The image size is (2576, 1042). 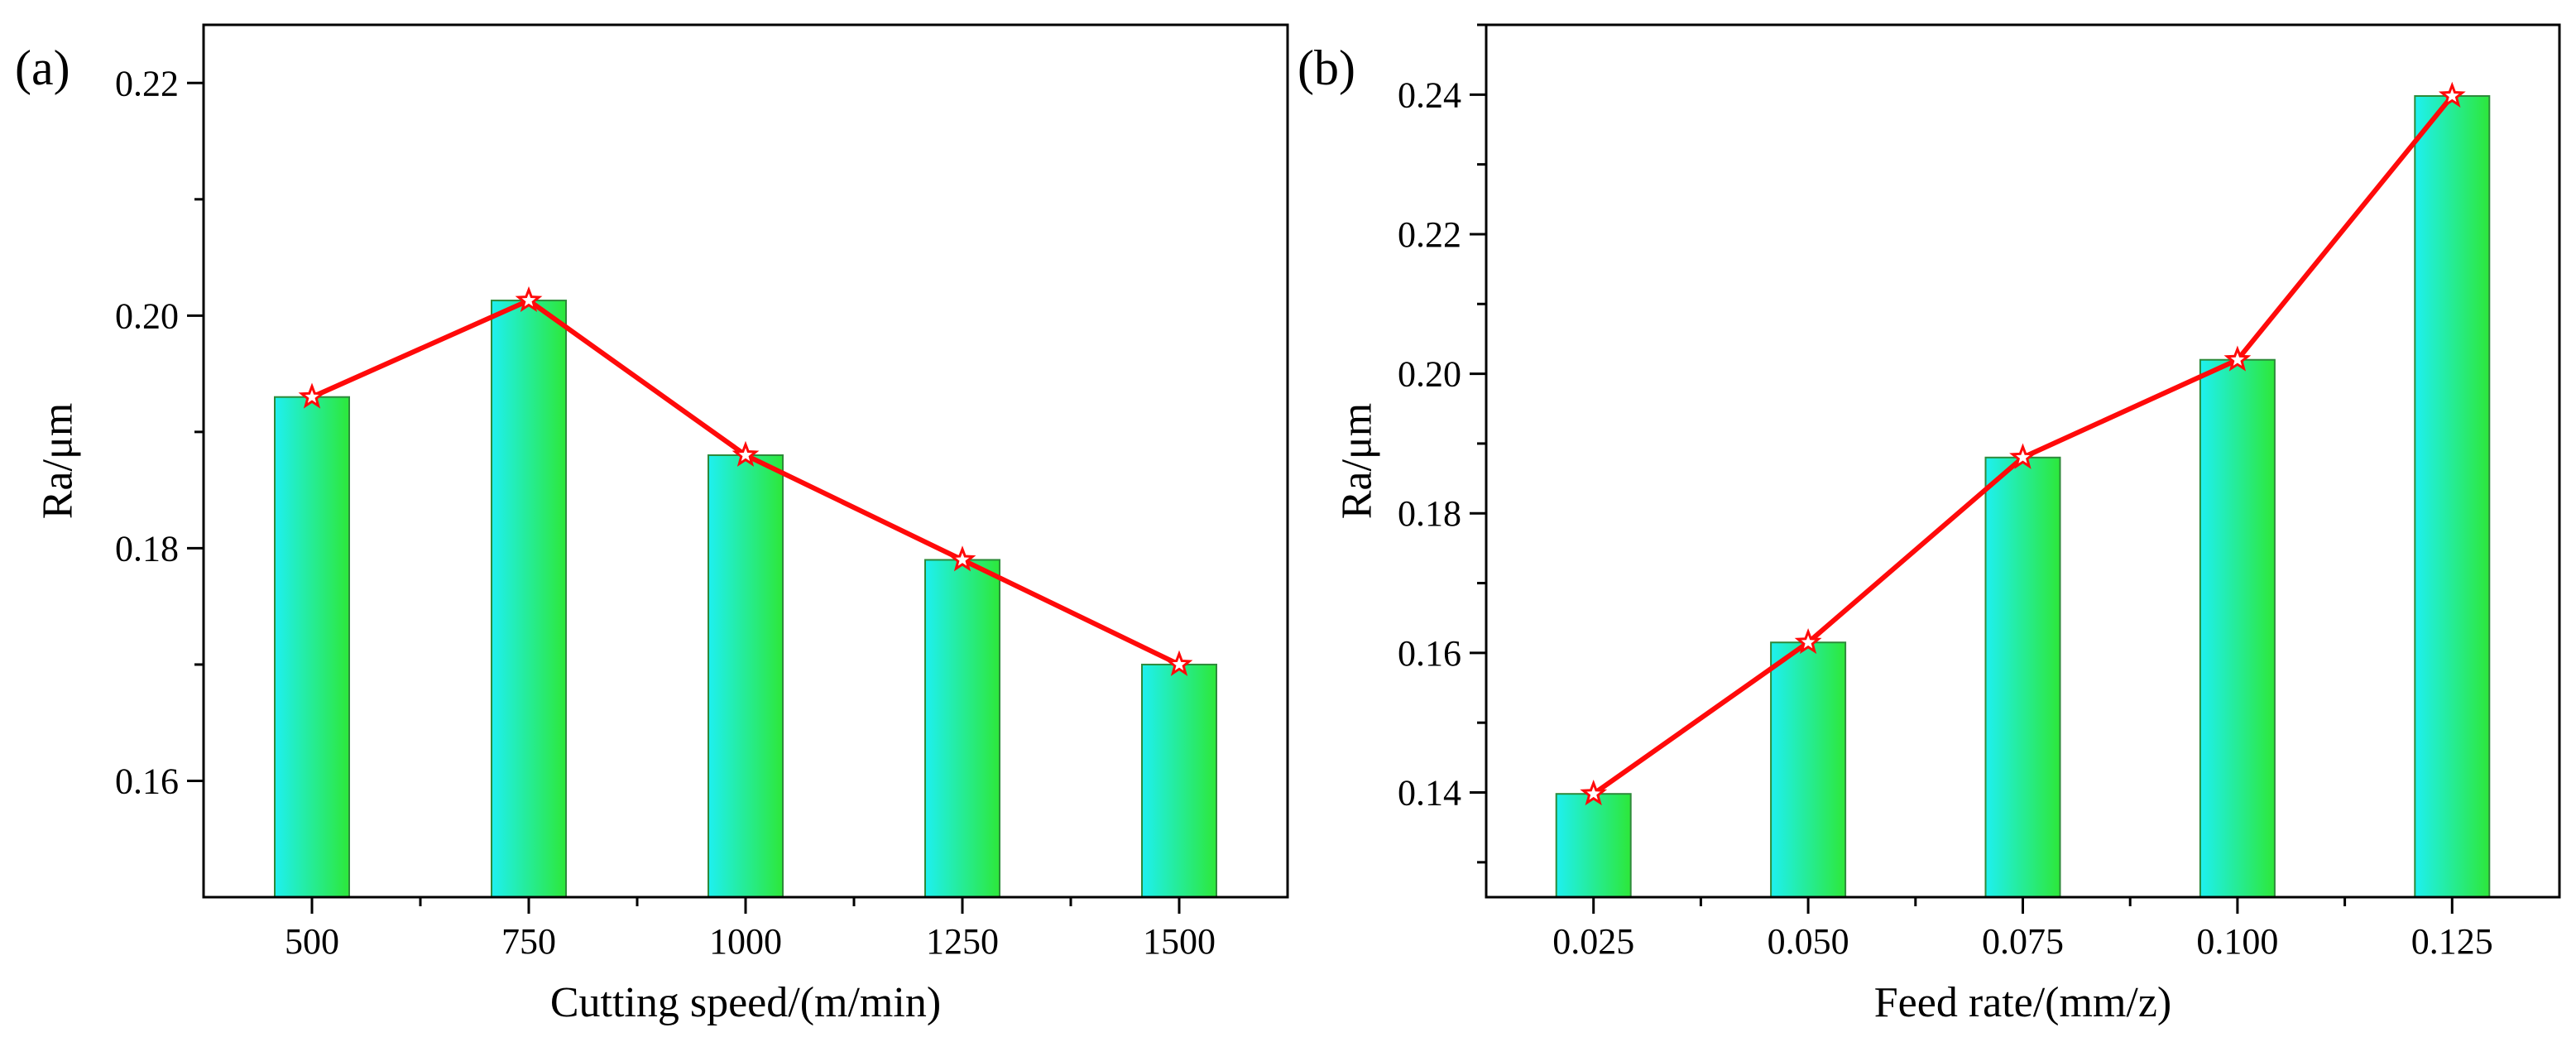 I want to click on x-axis-title: Feed rate/(mm/z), so click(x=2023, y=1002).